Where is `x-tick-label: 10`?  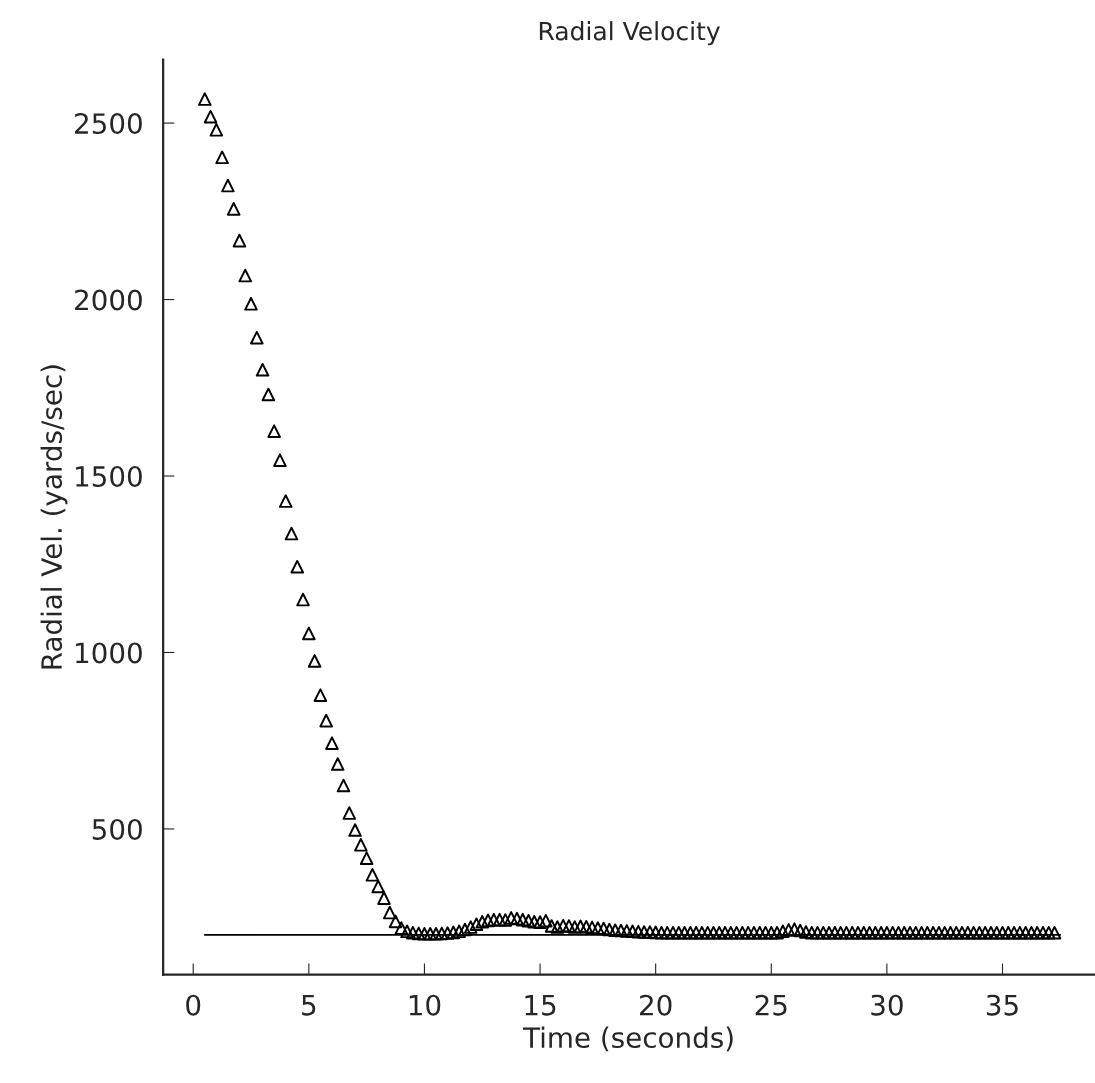
x-tick-label: 10 is located at coordinates (425, 1005).